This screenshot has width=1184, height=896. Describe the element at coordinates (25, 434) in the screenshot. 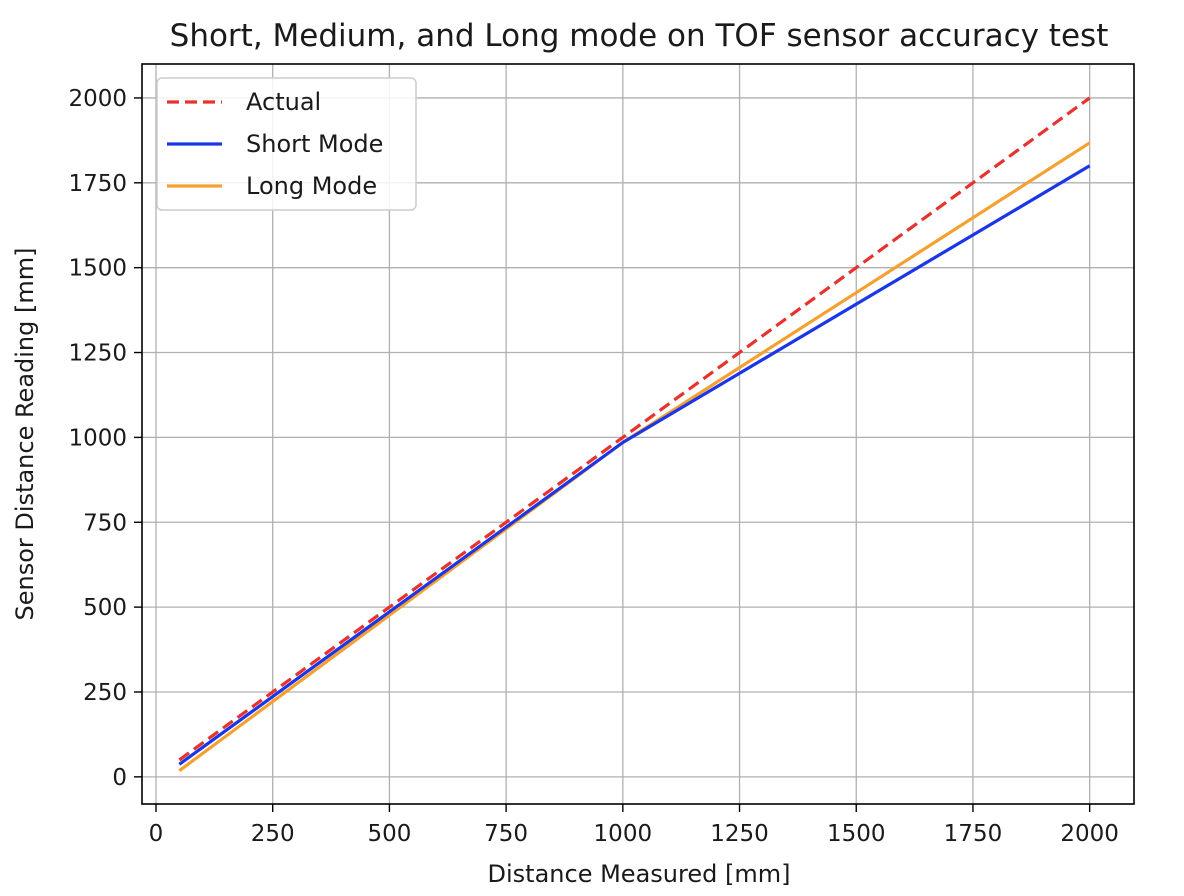

I see `y-axis-title: Sensor Distance Reading [mm]` at that location.